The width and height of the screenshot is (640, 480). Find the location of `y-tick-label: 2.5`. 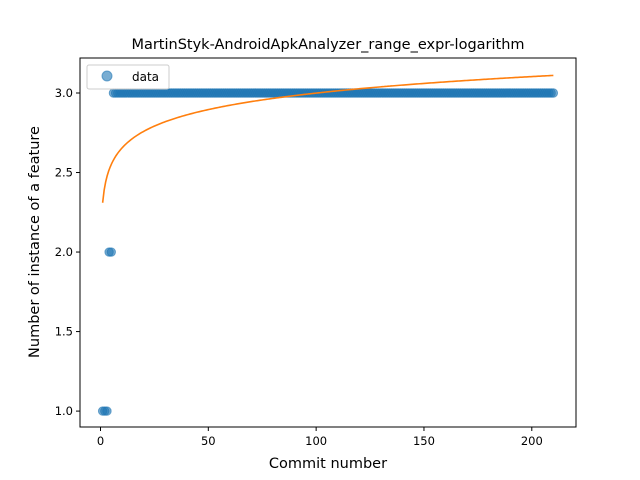

y-tick-label: 2.5 is located at coordinates (64, 173).